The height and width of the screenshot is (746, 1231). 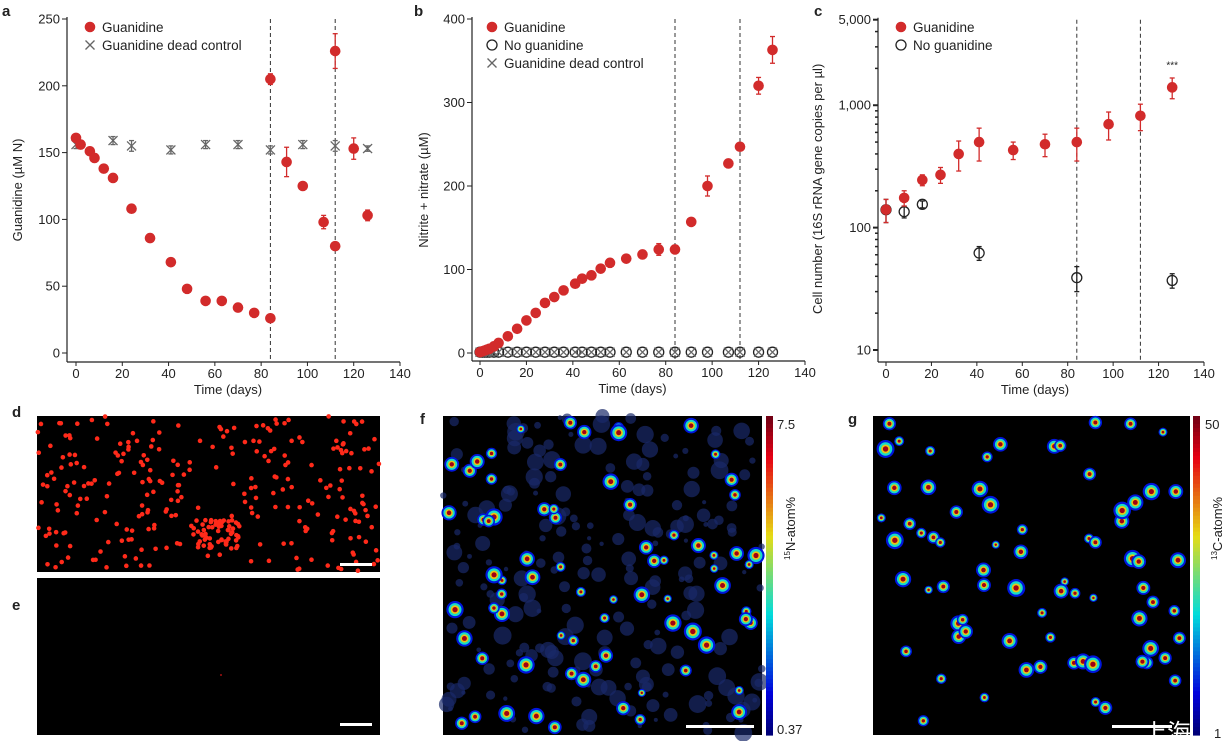 What do you see at coordinates (208, 656) in the screenshot?
I see `microscopy-image-e` at bounding box center [208, 656].